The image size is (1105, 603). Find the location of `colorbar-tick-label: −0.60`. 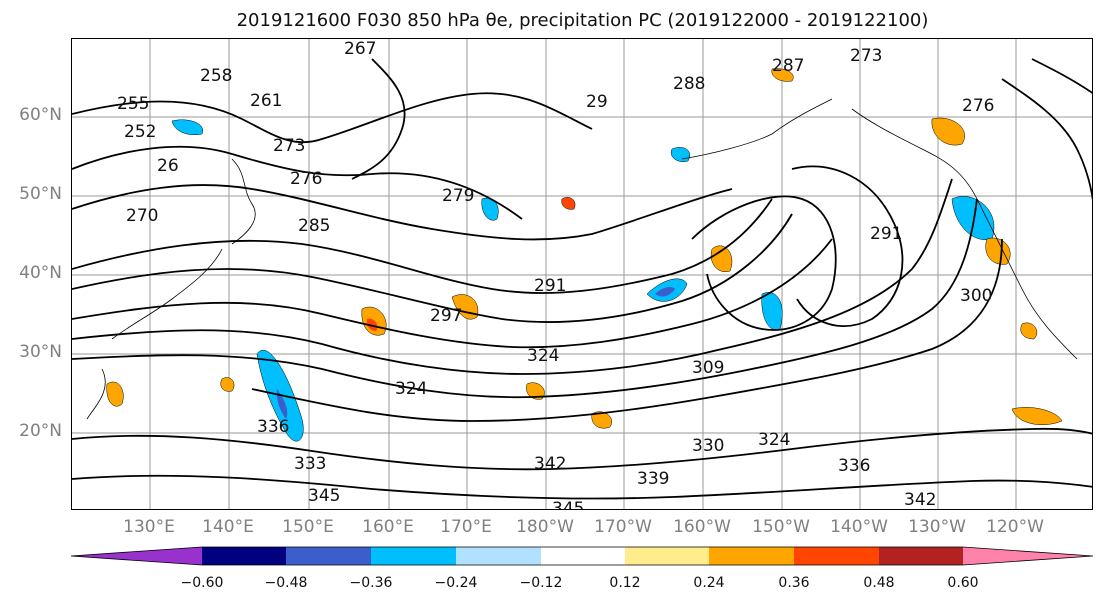

colorbar-tick-label: −0.60 is located at coordinates (202, 583).